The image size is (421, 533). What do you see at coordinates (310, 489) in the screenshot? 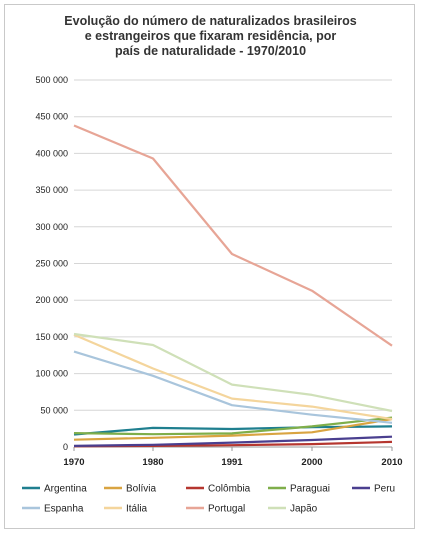
I see `legend-label: Paraguai` at bounding box center [310, 489].